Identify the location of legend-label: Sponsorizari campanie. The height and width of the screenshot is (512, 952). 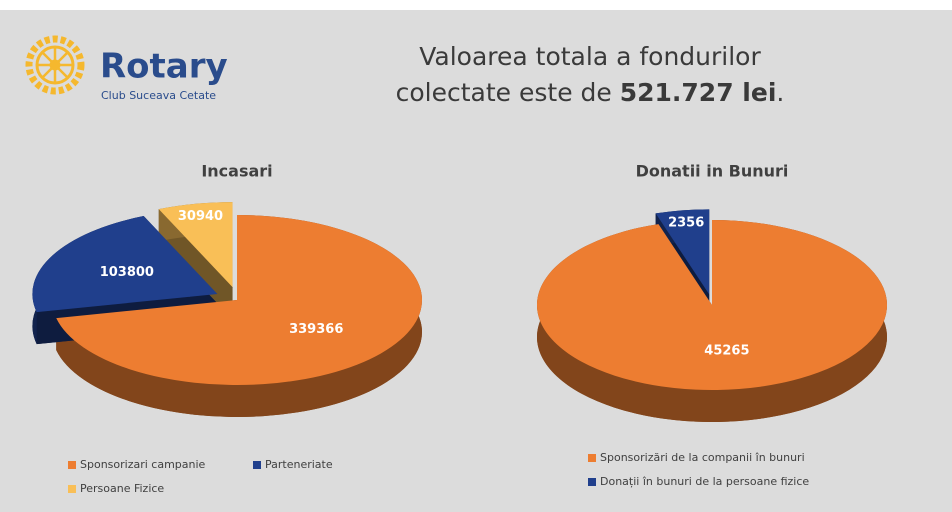
(143, 464).